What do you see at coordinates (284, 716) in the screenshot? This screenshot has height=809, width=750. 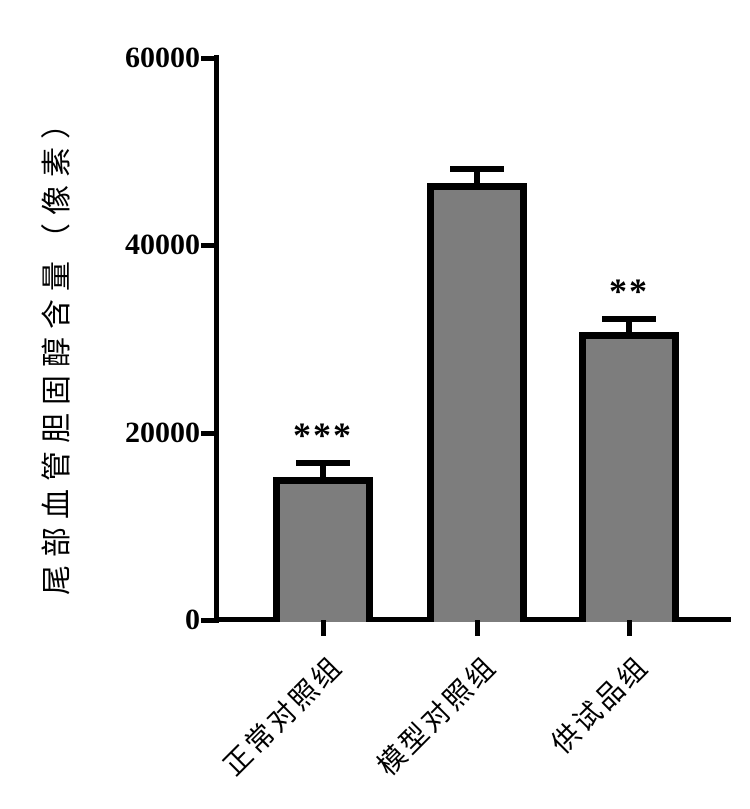 I see `x-category-label: 正常对照组` at bounding box center [284, 716].